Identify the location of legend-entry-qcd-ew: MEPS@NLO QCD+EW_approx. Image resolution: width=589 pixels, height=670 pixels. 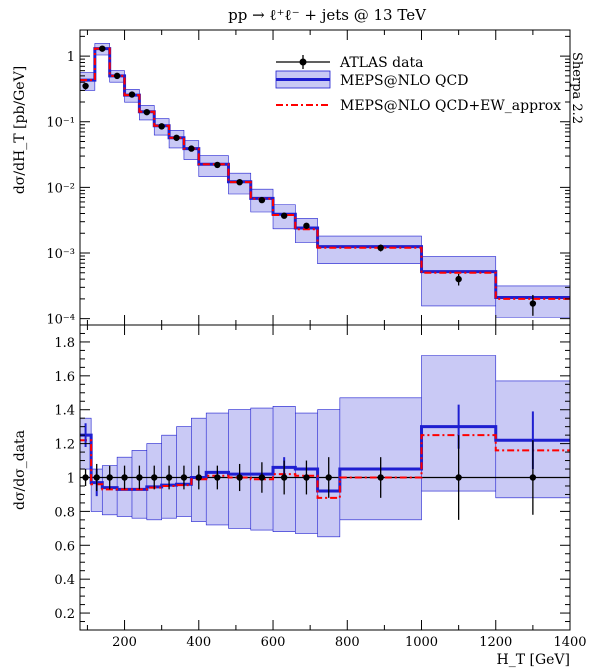
(418, 106).